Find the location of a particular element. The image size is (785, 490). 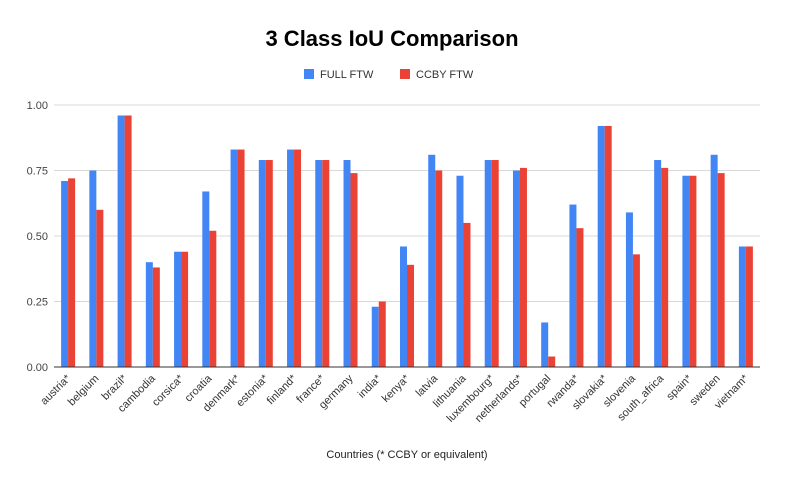

x-tick-label: estonia* is located at coordinates (252, 390).